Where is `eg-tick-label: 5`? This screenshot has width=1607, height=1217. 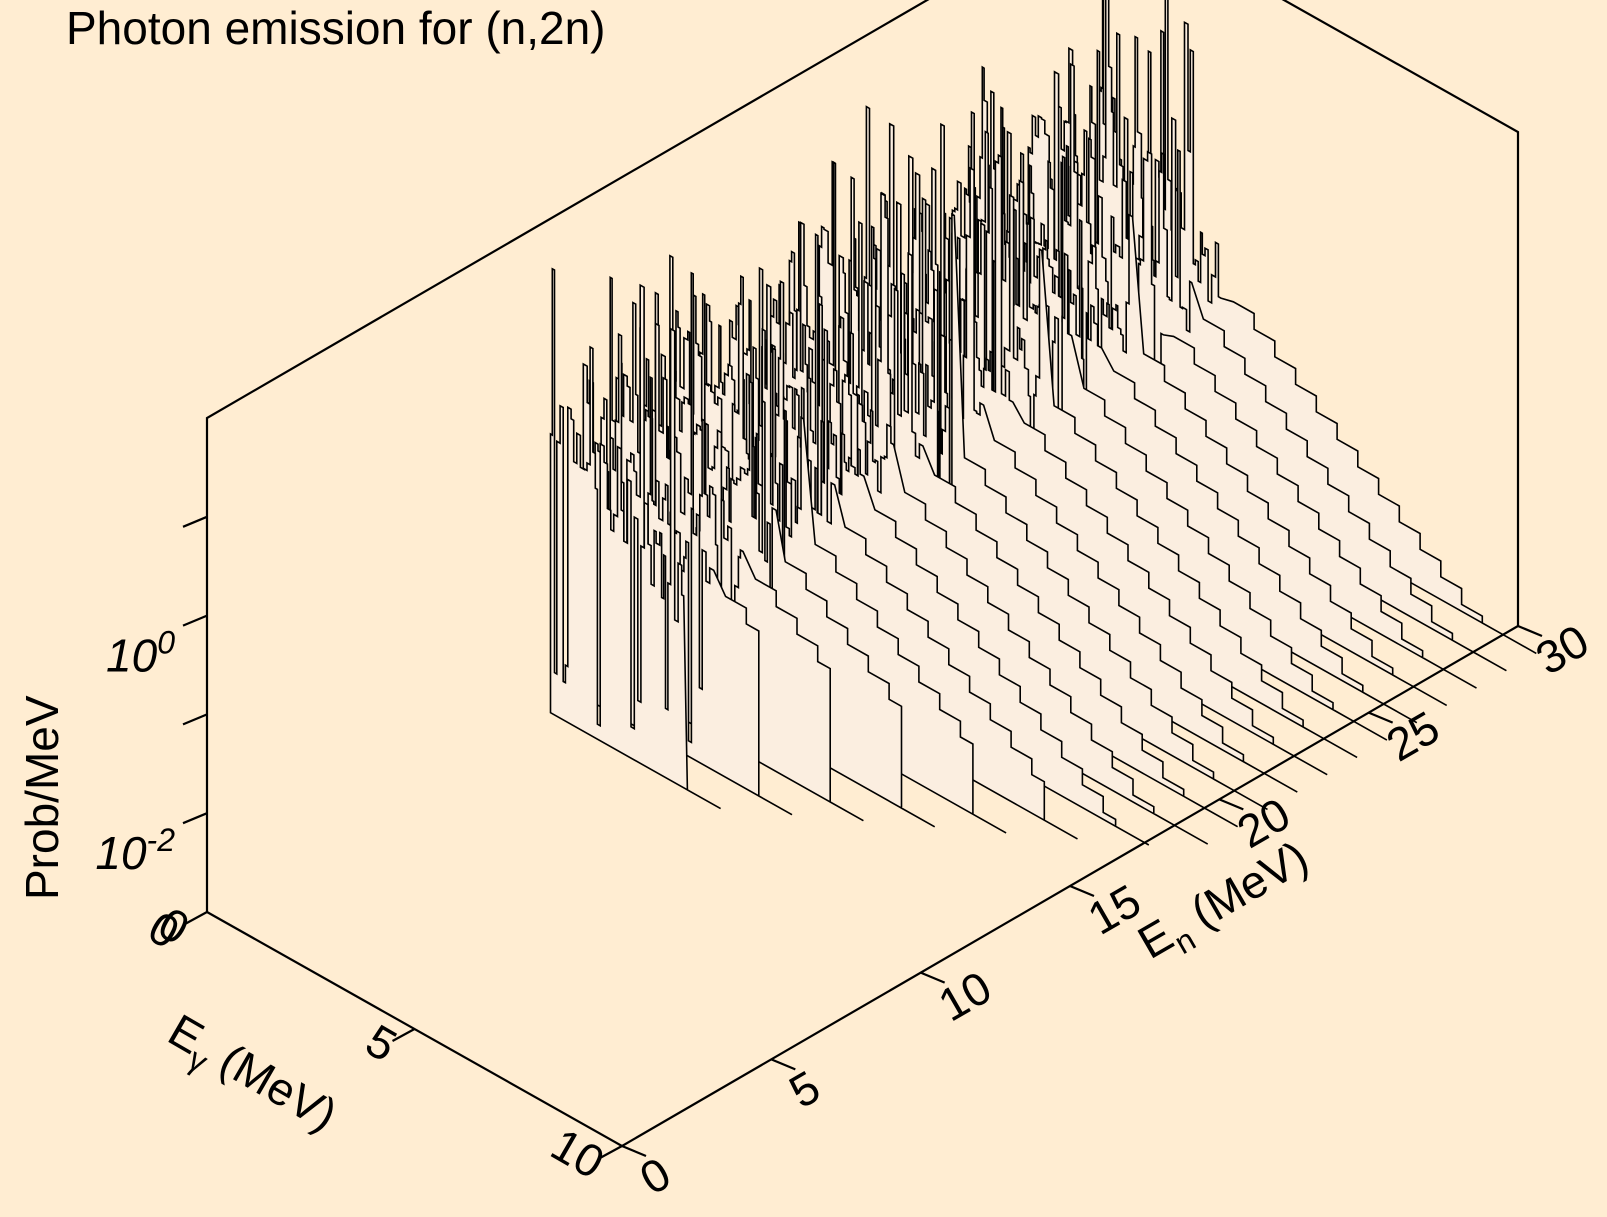
eg-tick-label: 5 is located at coordinates (381, 1043).